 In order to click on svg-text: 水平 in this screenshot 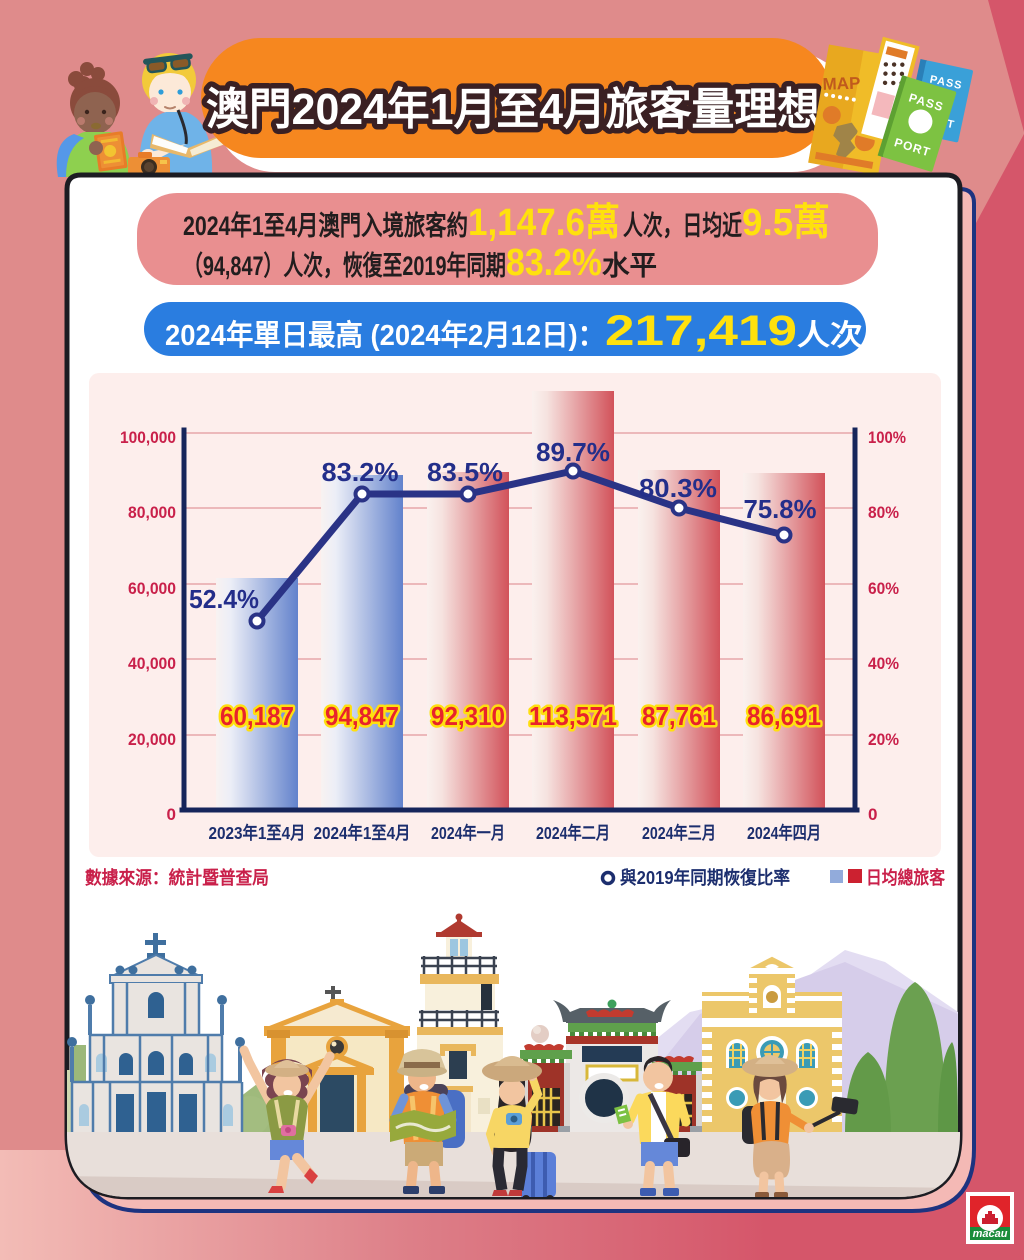, I will do `click(629, 266)`.